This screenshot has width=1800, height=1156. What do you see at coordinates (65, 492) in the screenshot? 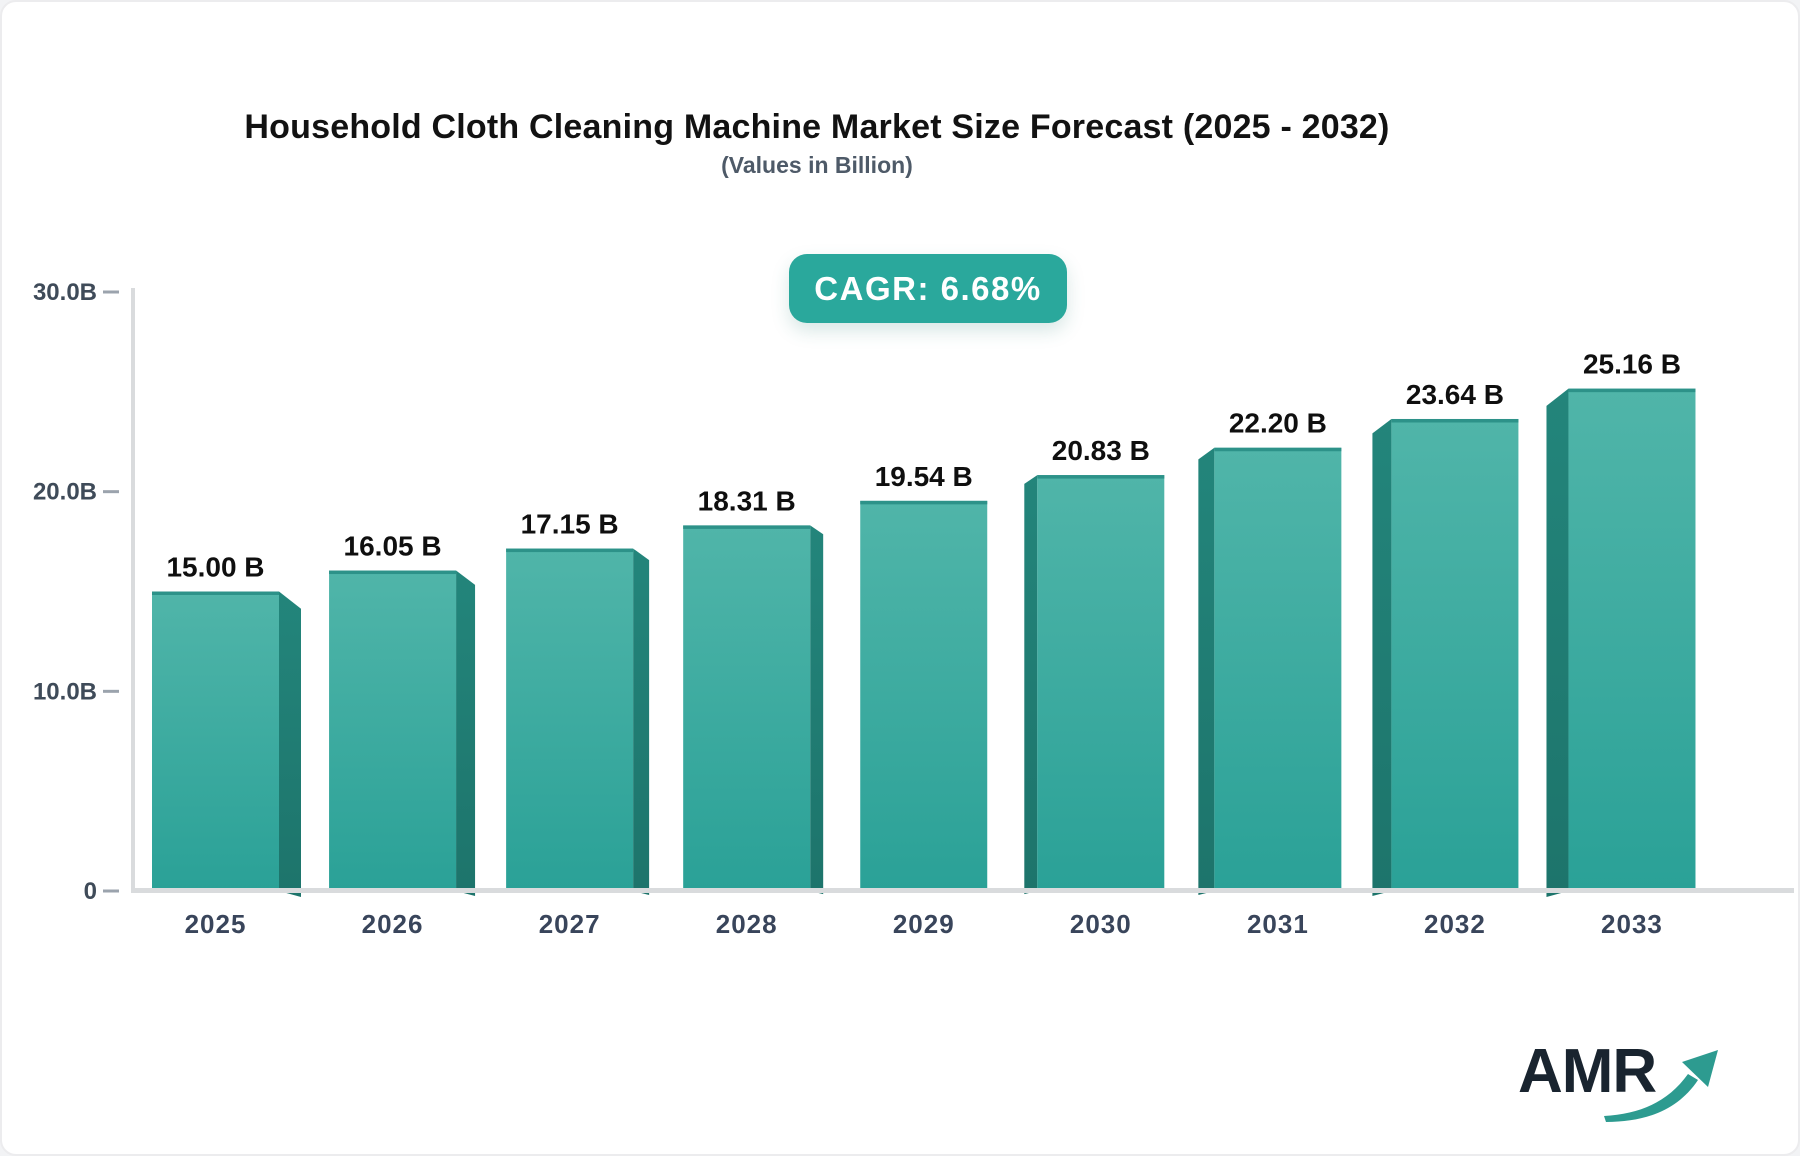
I see `y-tick-label: 20.0B` at bounding box center [65, 492].